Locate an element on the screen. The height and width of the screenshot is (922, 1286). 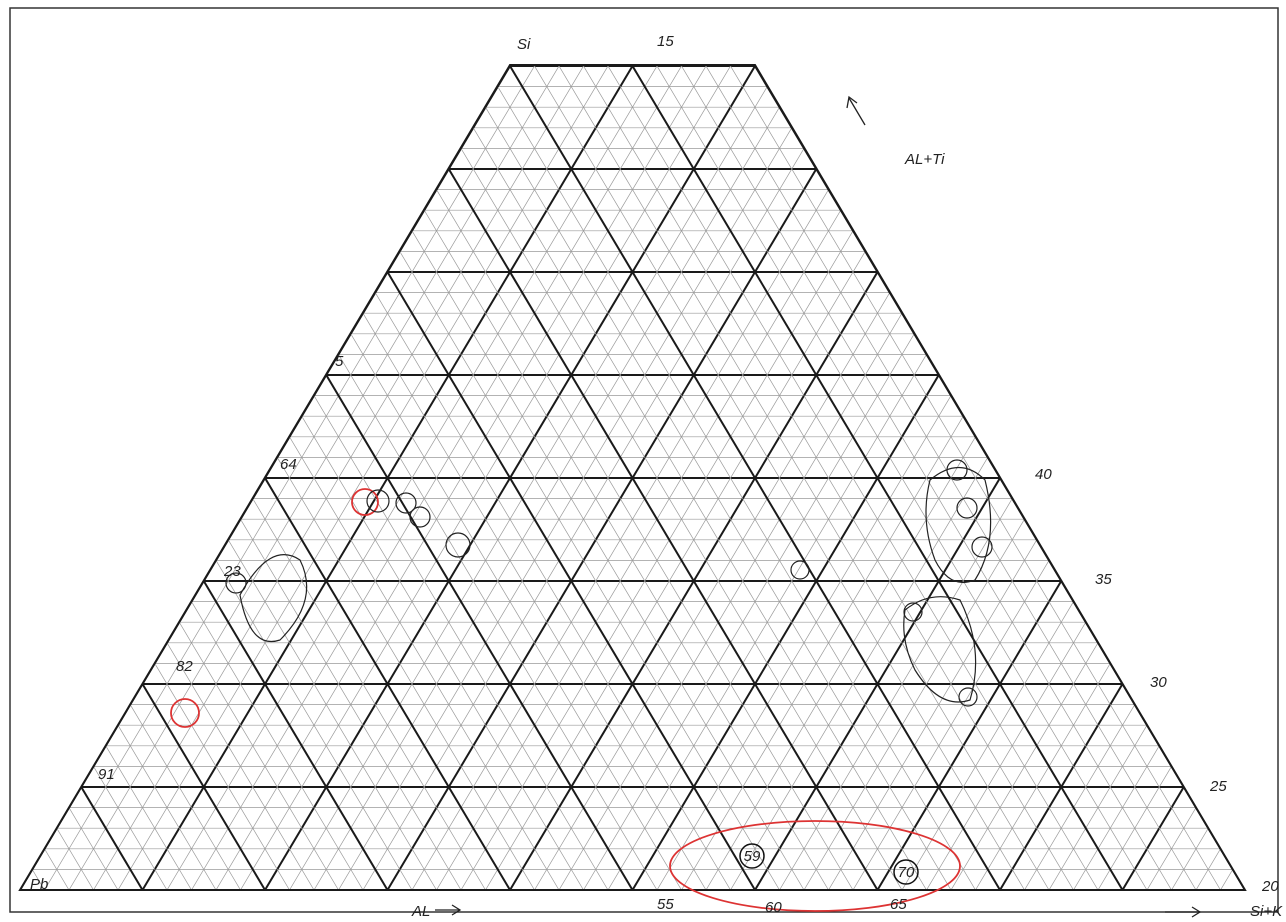
point-label: 59 is located at coordinates (752, 856).